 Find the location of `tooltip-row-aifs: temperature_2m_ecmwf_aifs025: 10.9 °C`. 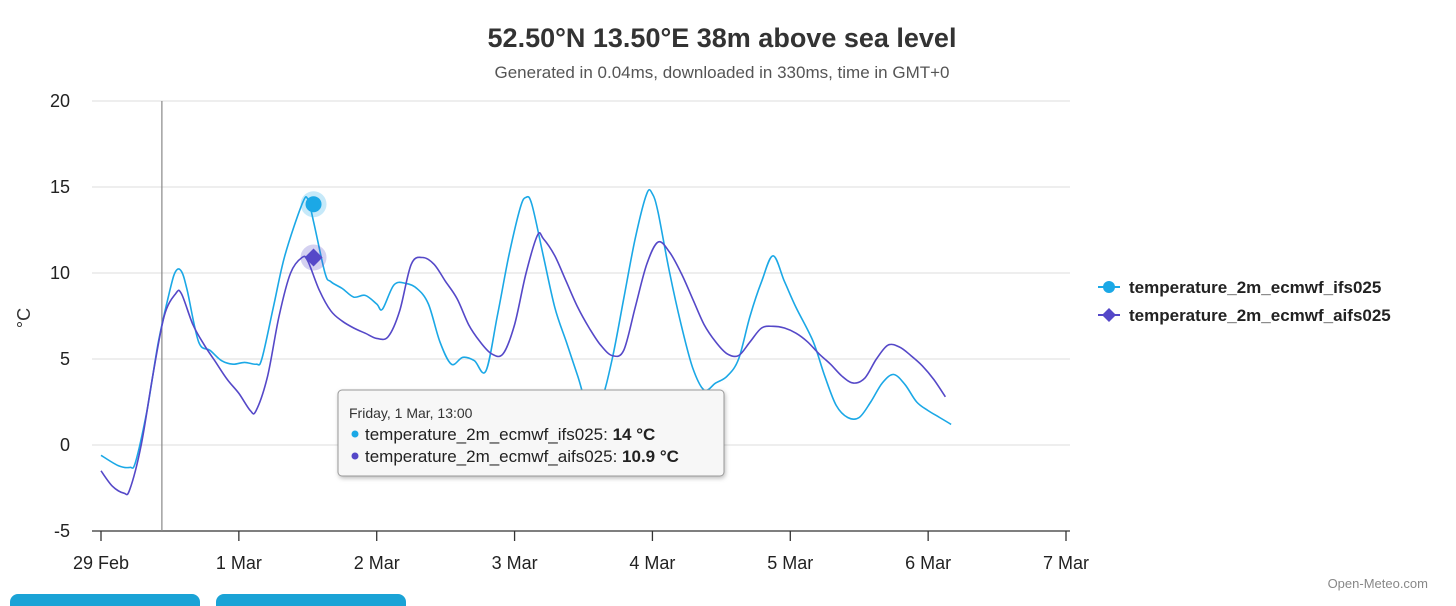

tooltip-row-aifs: temperature_2m_ecmwf_aifs025: 10.9 °C is located at coordinates (522, 456).